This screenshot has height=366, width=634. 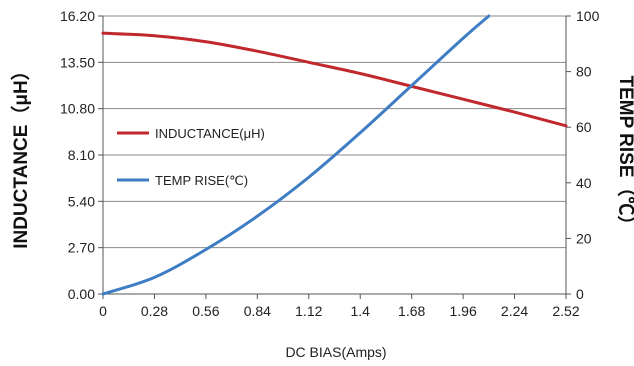 I want to click on x-tick-labels: 0 0.28 0.56 0.84 1.12 1.4 1.68 1.96 2.24 2.52, so click(x=339, y=311).